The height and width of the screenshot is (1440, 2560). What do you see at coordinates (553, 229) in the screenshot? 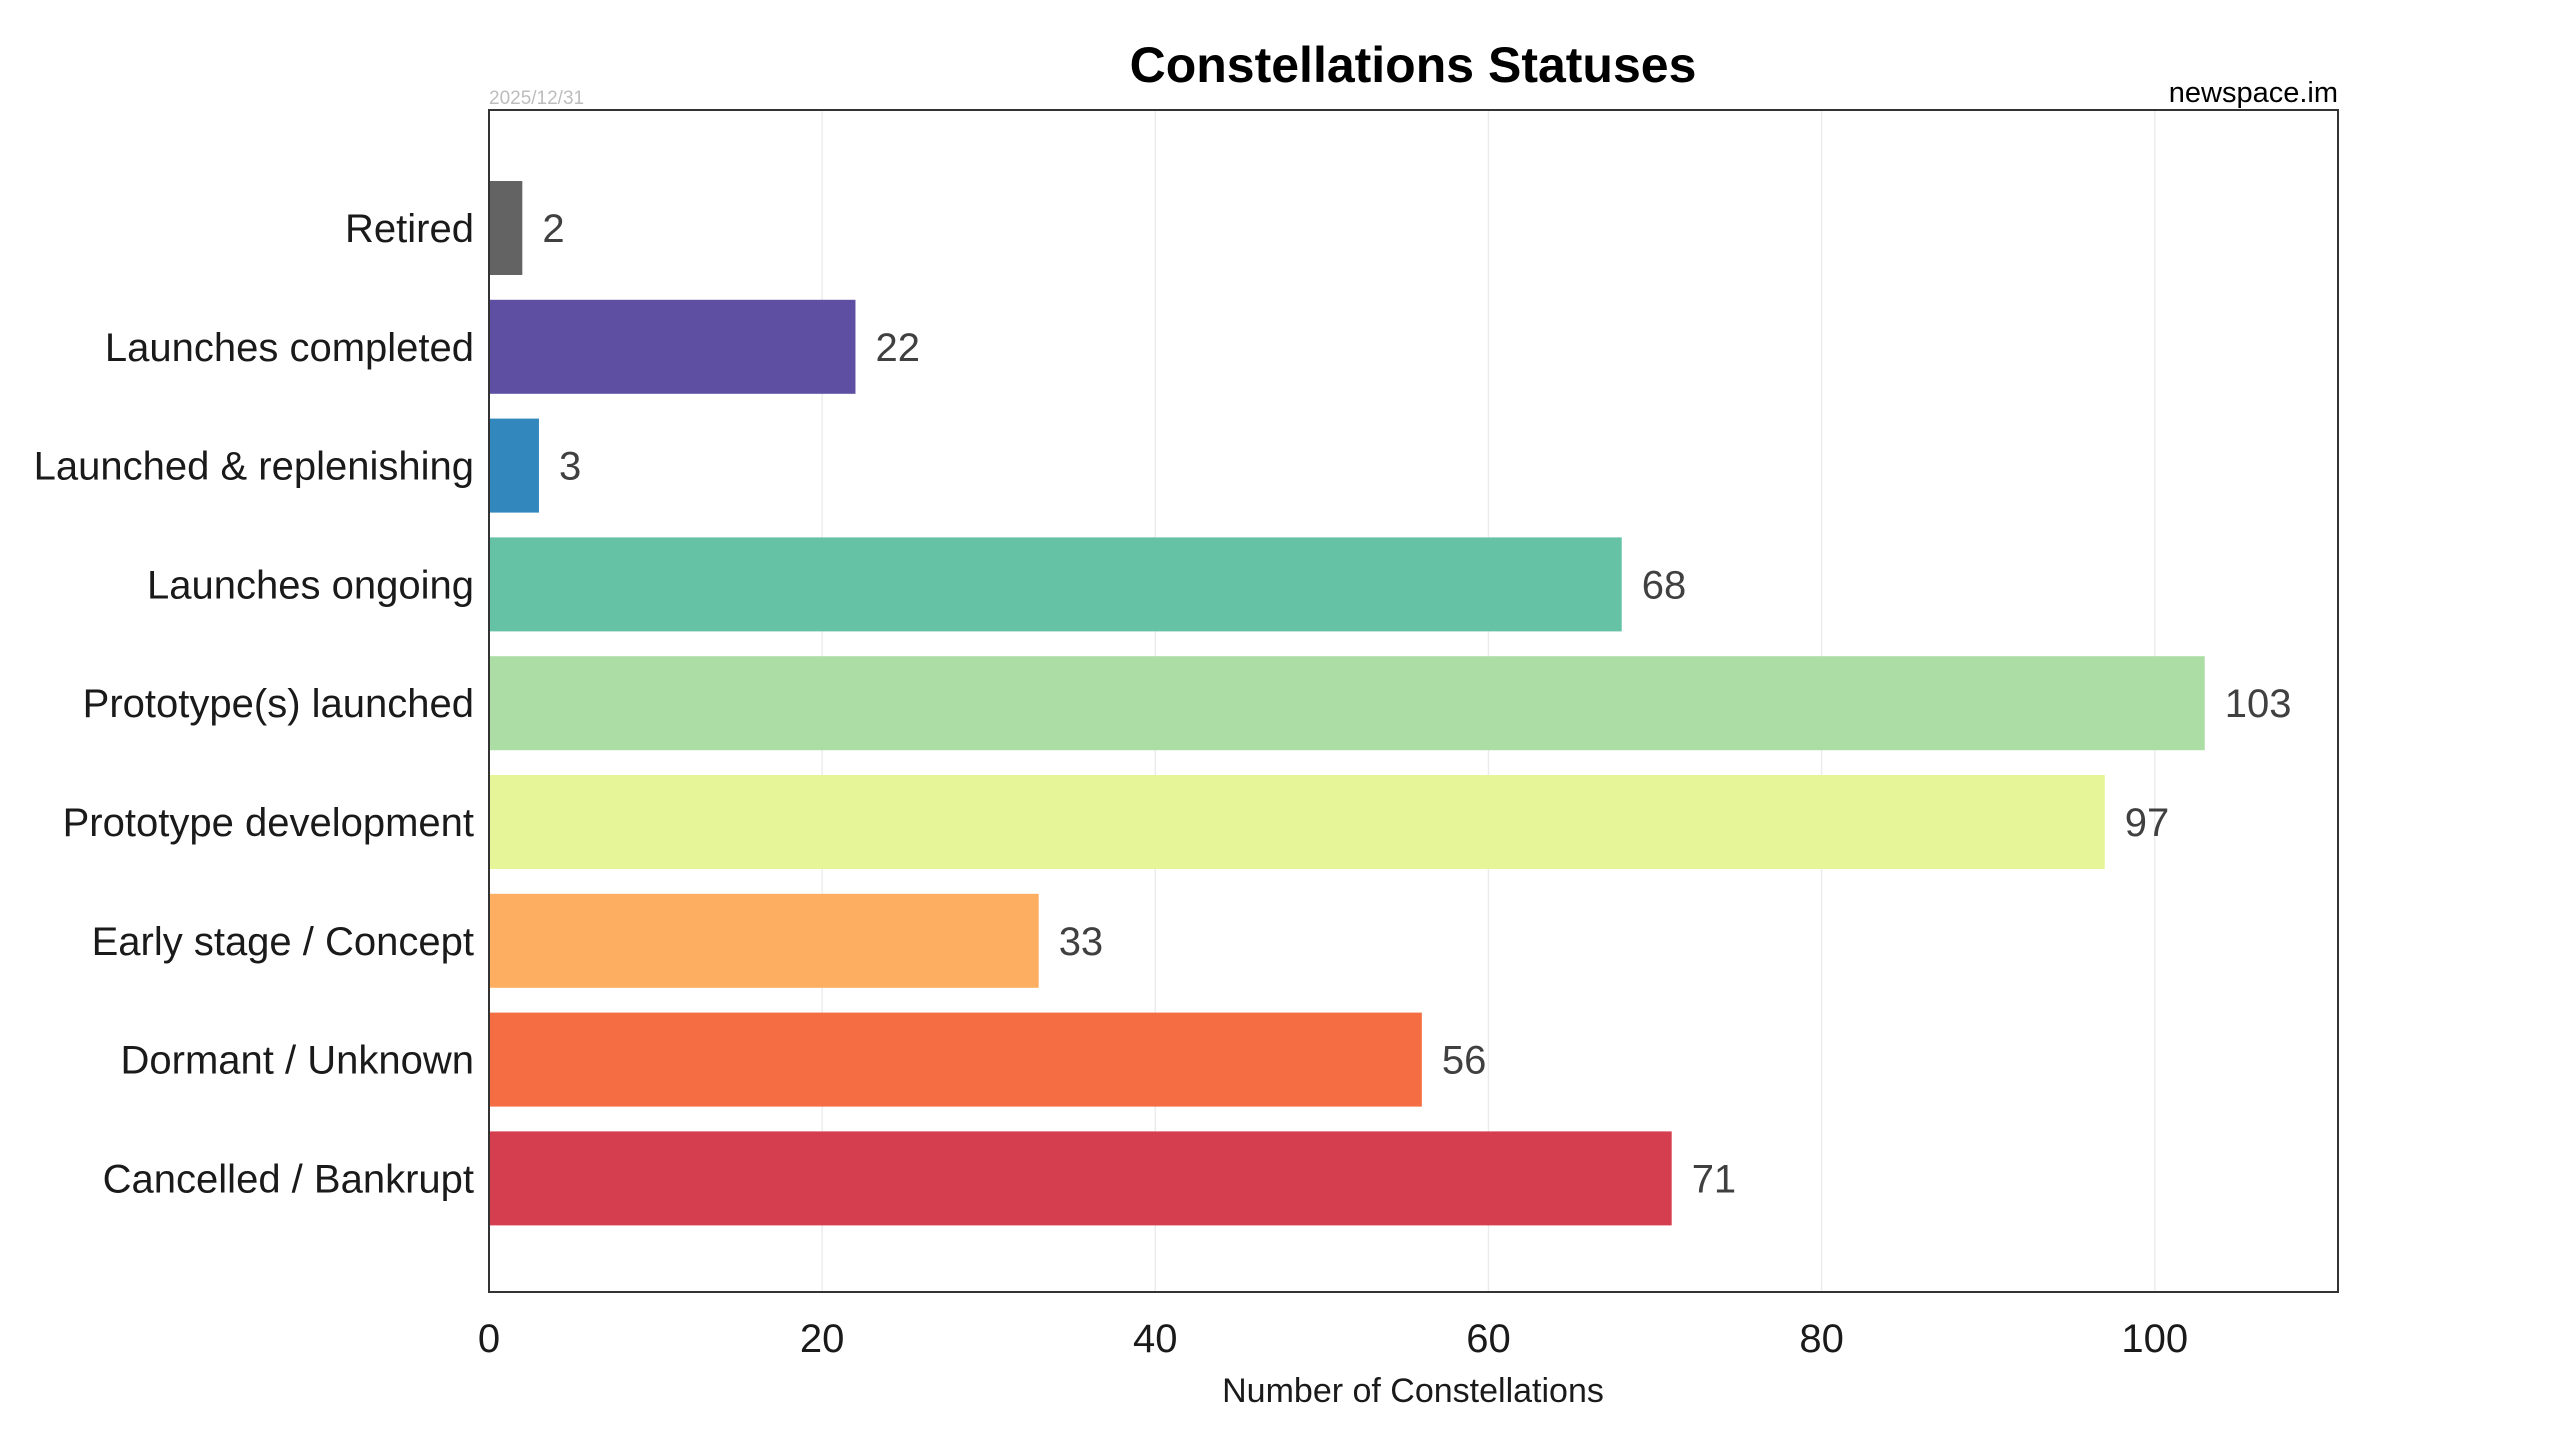
I see `value-label: 2` at bounding box center [553, 229].